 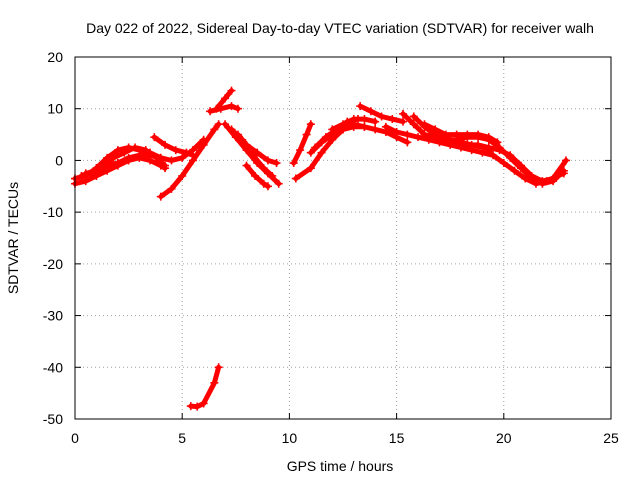 What do you see at coordinates (59, 160) in the screenshot?
I see `y-tick-label: 0` at bounding box center [59, 160].